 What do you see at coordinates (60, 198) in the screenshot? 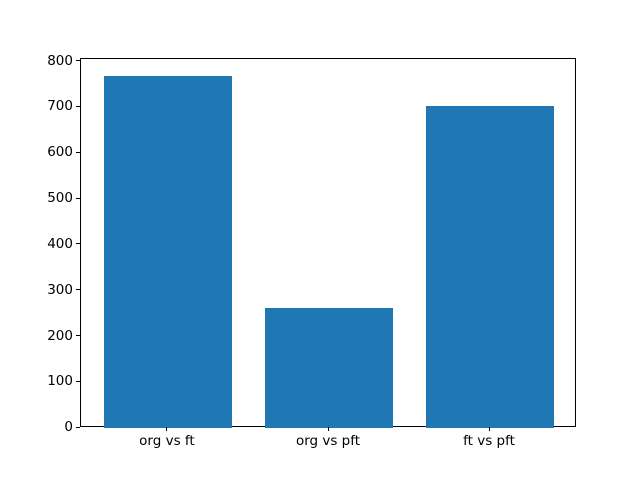
I see `y-tick-label-500: 500` at bounding box center [60, 198].